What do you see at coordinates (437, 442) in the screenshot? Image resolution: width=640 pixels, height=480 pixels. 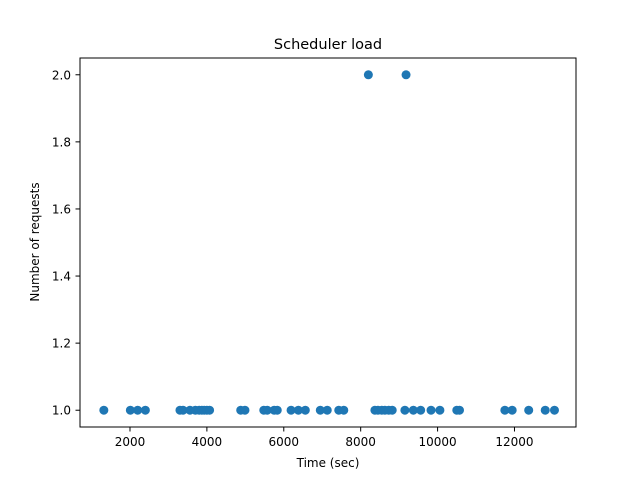 I see `x-tick-label: 10000` at bounding box center [437, 442].